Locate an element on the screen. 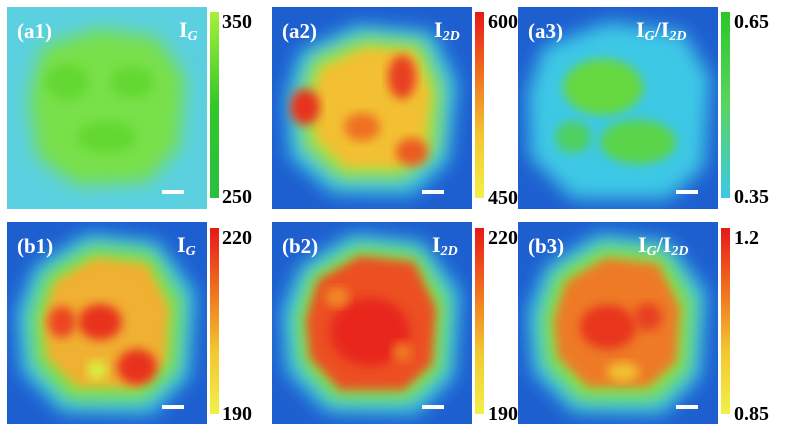 The image size is (788, 434). colorbar-min-b1: 190 is located at coordinates (237, 414).